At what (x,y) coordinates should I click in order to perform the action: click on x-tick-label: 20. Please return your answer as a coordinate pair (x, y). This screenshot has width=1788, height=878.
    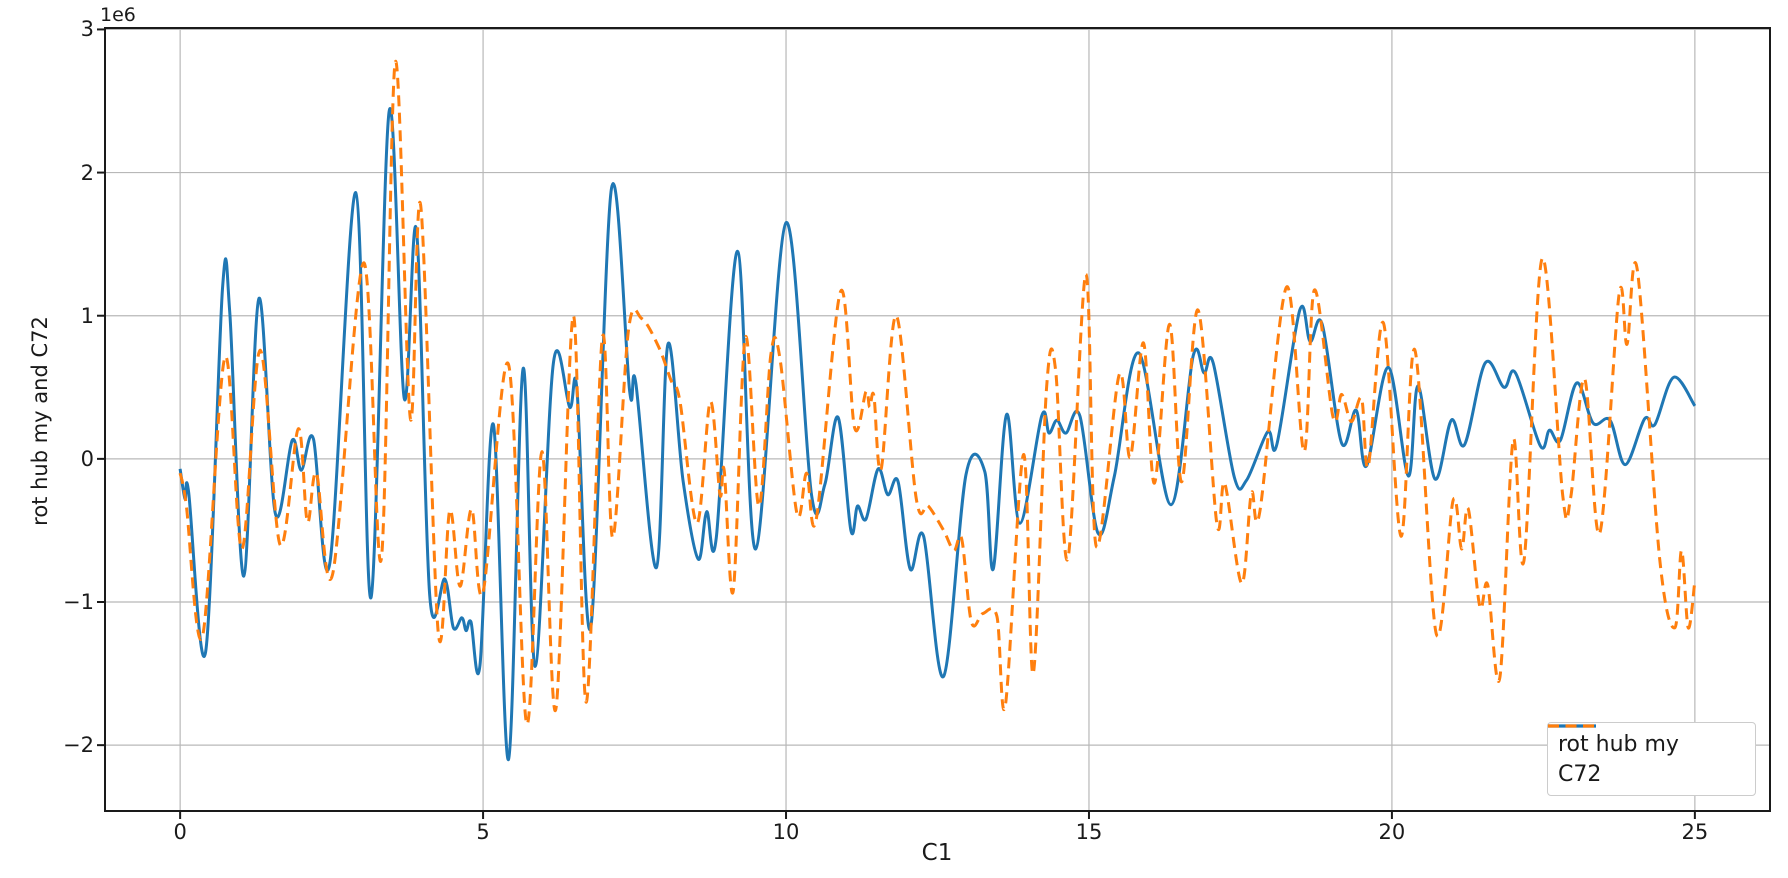
    Looking at the image, I should click on (1392, 832).